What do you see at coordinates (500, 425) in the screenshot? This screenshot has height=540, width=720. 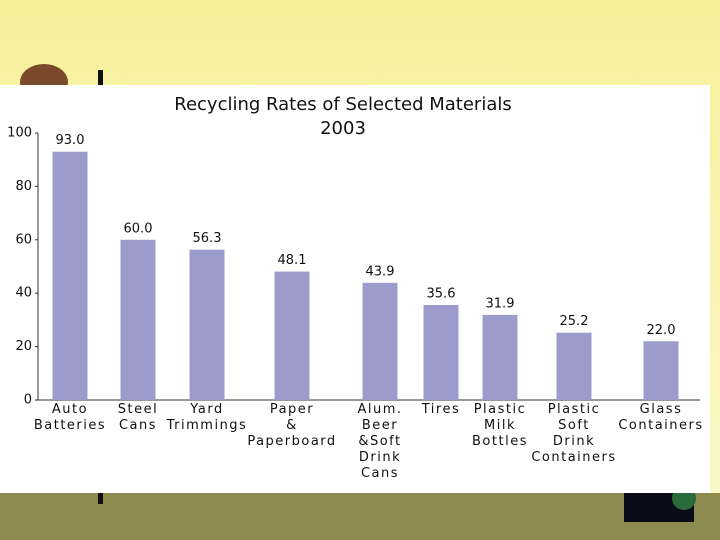 I see `x-tick-label: Plastic Milk Bottles` at bounding box center [500, 425].